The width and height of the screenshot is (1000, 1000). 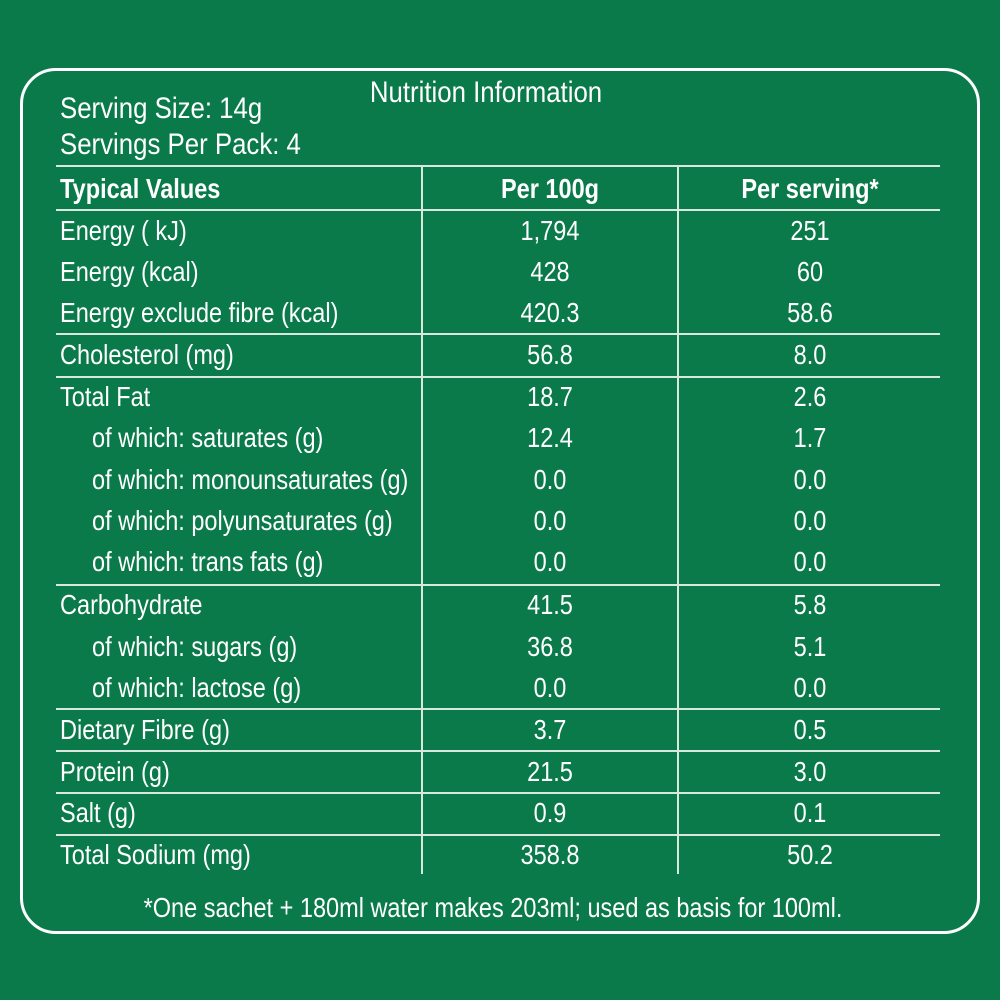 I want to click on section-rule-fat, so click(x=498, y=585).